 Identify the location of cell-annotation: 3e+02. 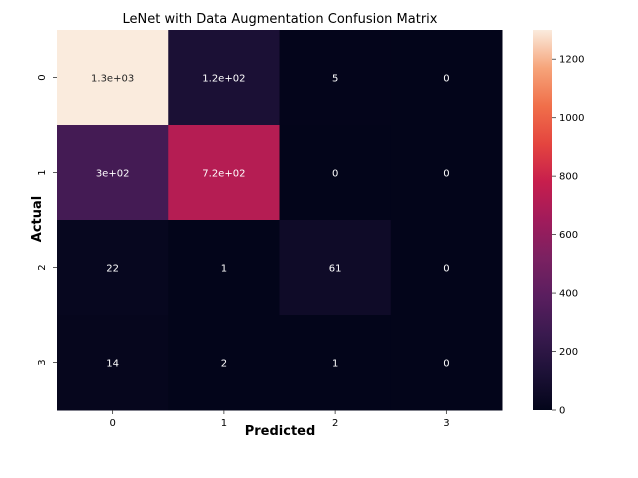
(113, 174).